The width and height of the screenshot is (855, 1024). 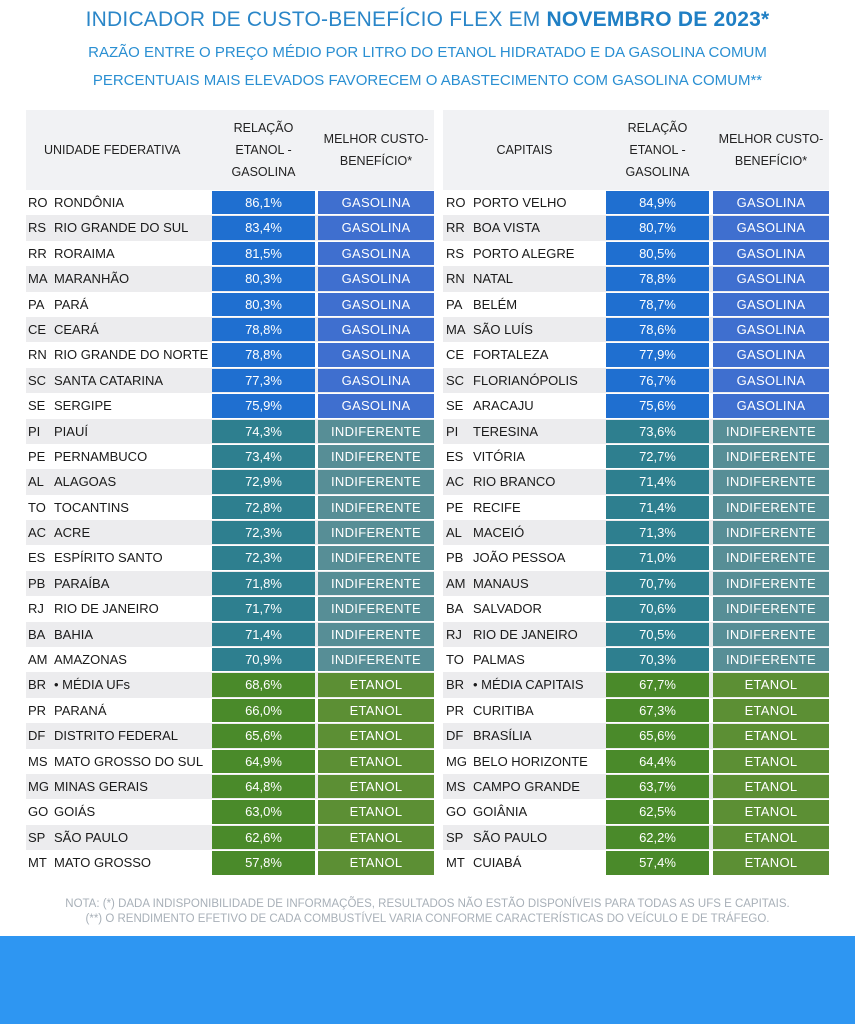 I want to click on table-row: PB PARAÍBA 71,8% INDIFERENTE, so click(x=230, y=583).